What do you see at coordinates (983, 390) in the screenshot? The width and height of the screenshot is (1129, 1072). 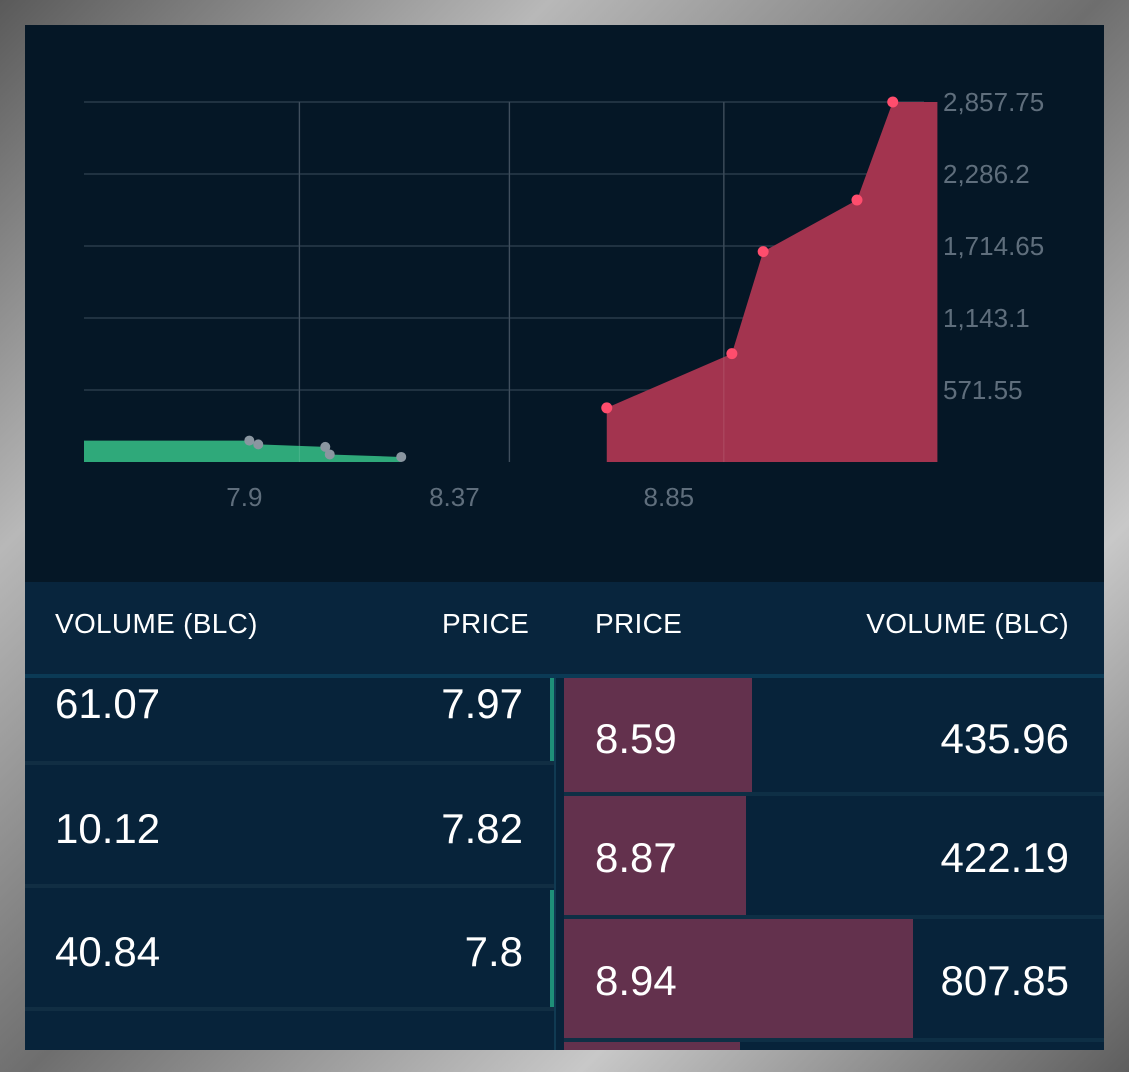 I see `y-tick-label: 571.55` at bounding box center [983, 390].